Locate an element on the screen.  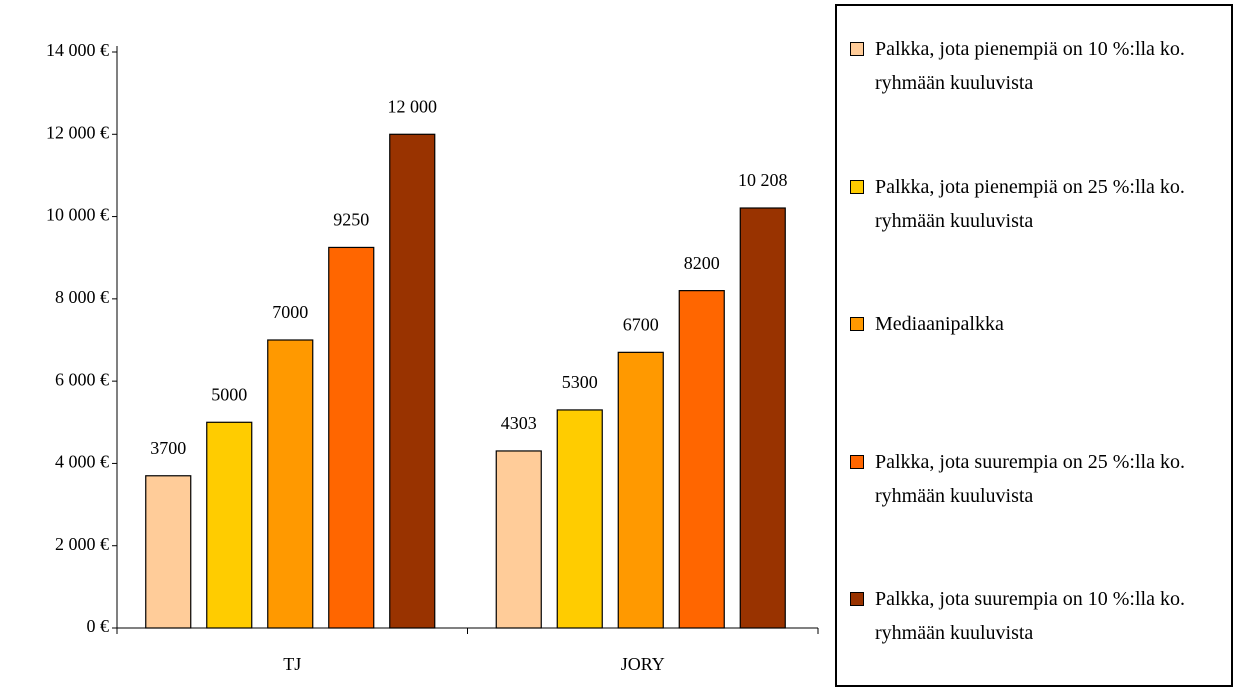
x-tick-label: JORY is located at coordinates (643, 664).